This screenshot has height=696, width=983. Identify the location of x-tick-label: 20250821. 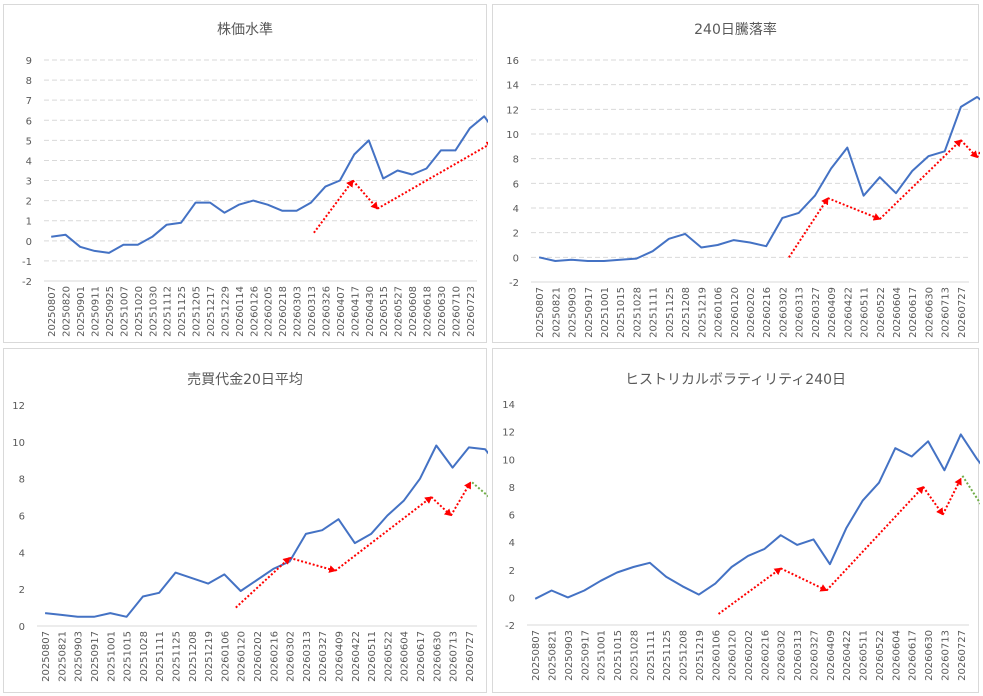
(62, 656).